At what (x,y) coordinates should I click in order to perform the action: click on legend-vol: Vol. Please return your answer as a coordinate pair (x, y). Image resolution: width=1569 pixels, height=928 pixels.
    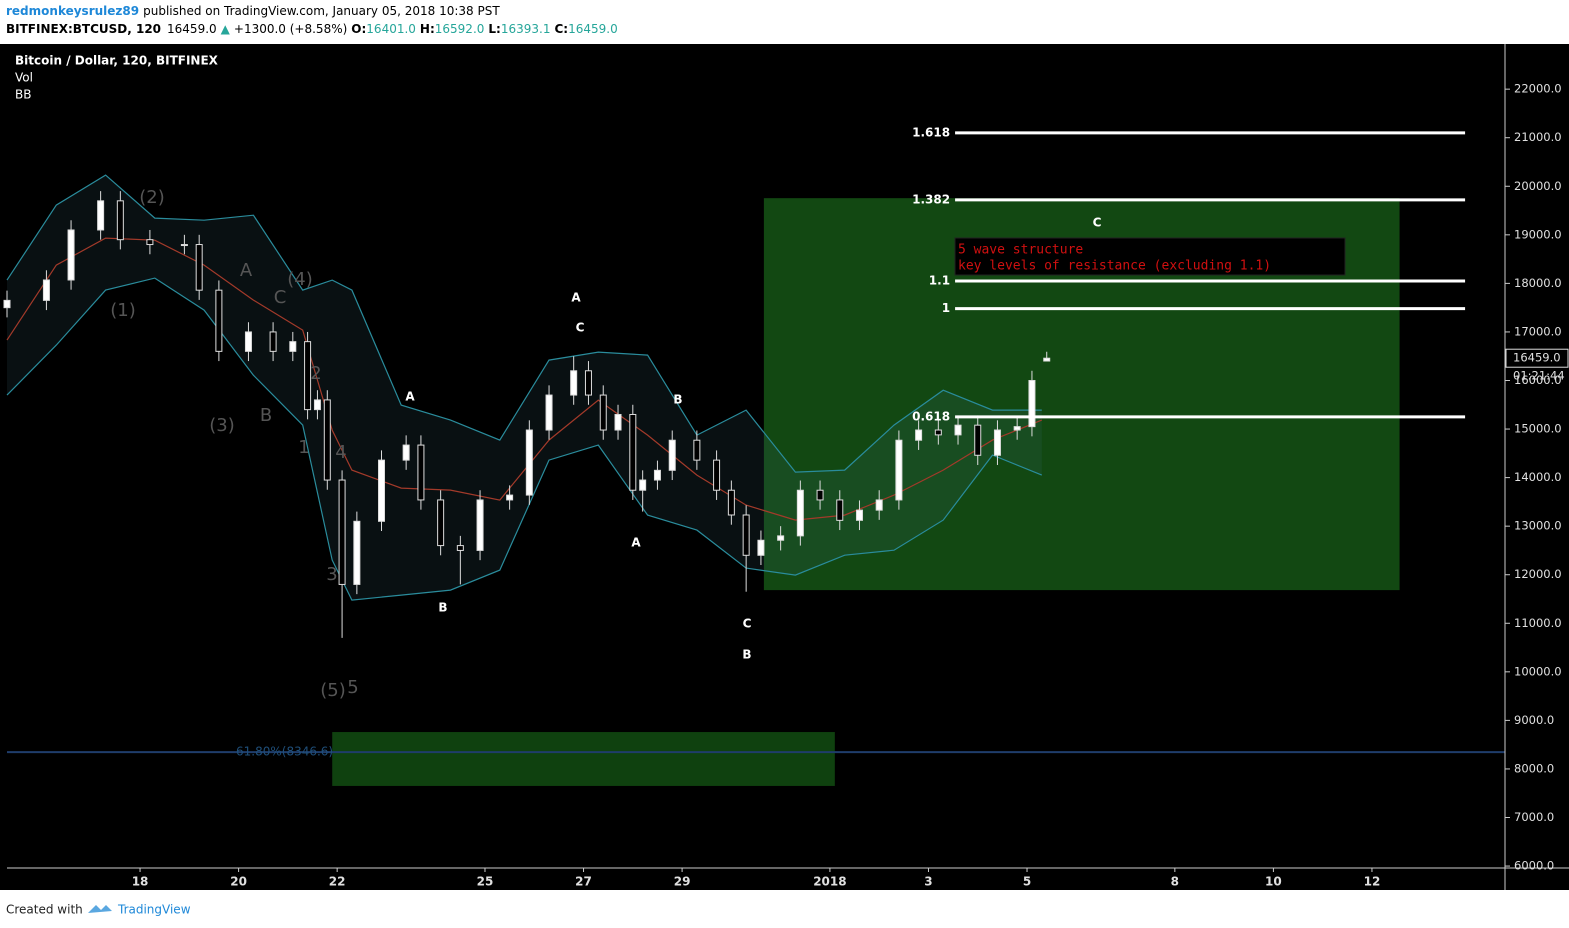
    Looking at the image, I should click on (24, 78).